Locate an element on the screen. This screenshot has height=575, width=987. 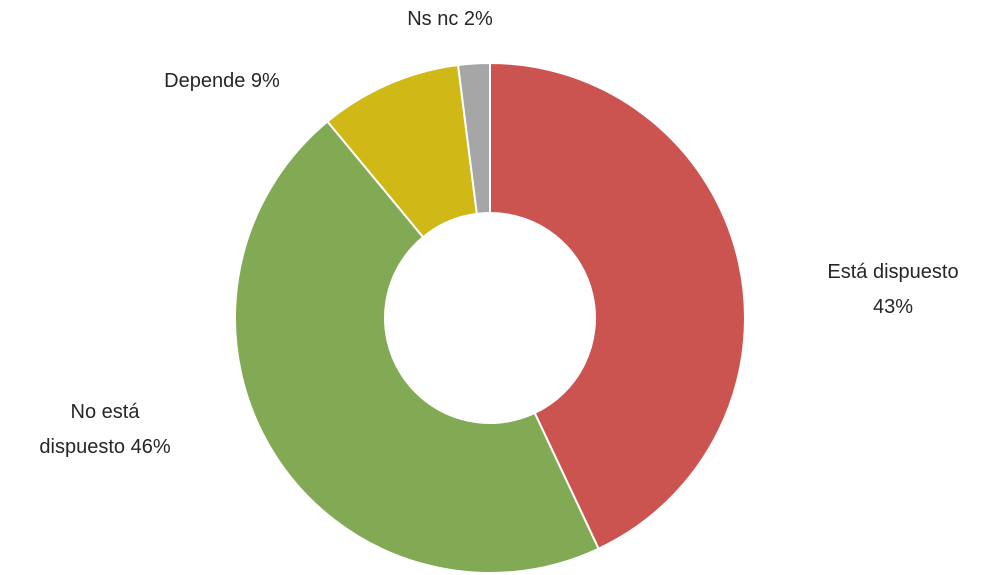
category-label: Ns nc is located at coordinates (433, 19).